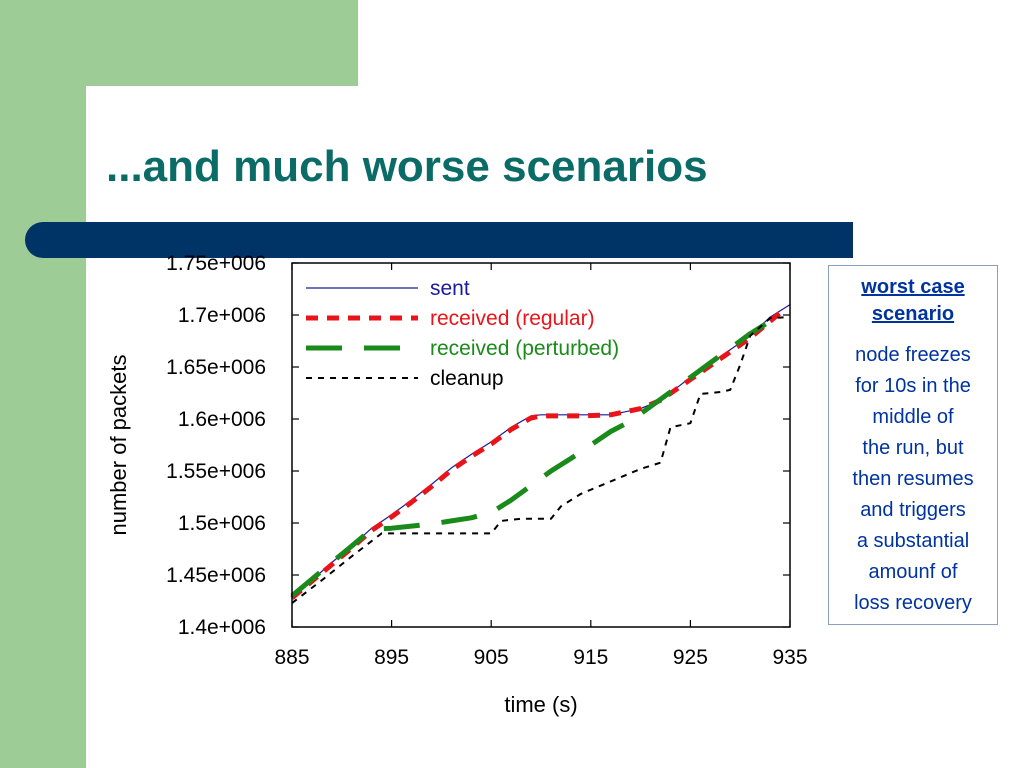 Image resolution: width=1024 pixels, height=768 pixels. Describe the element at coordinates (222, 315) in the screenshot. I see `y-tick-label: 1.7e+006` at that location.